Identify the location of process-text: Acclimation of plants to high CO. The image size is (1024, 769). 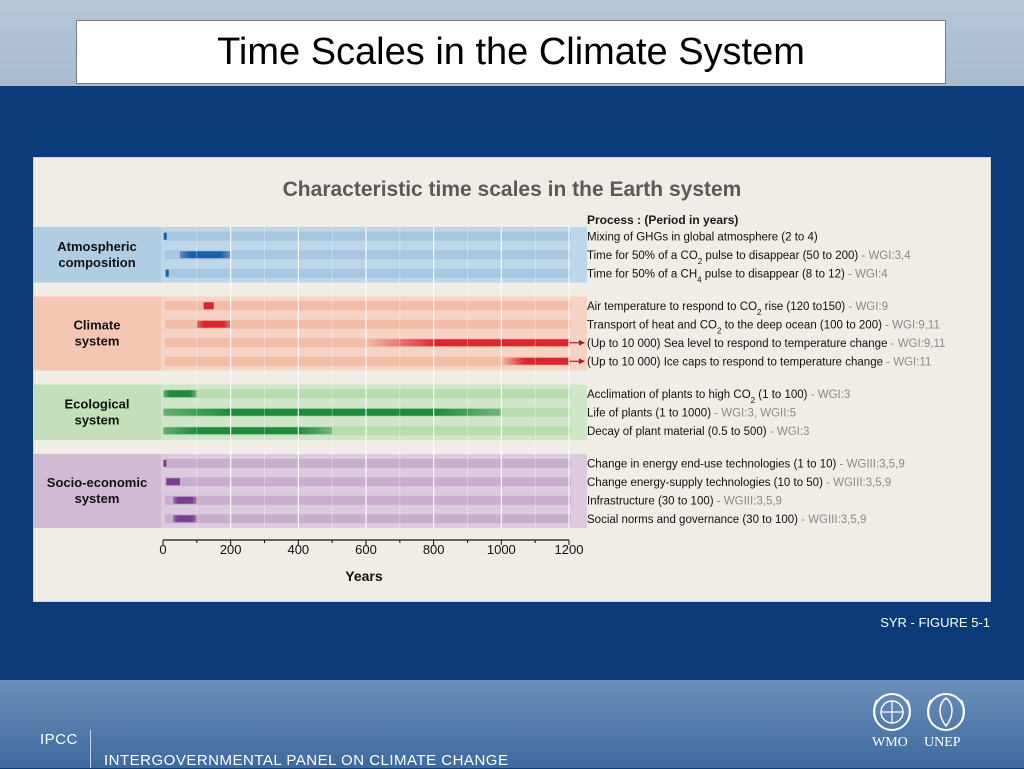
(669, 395).